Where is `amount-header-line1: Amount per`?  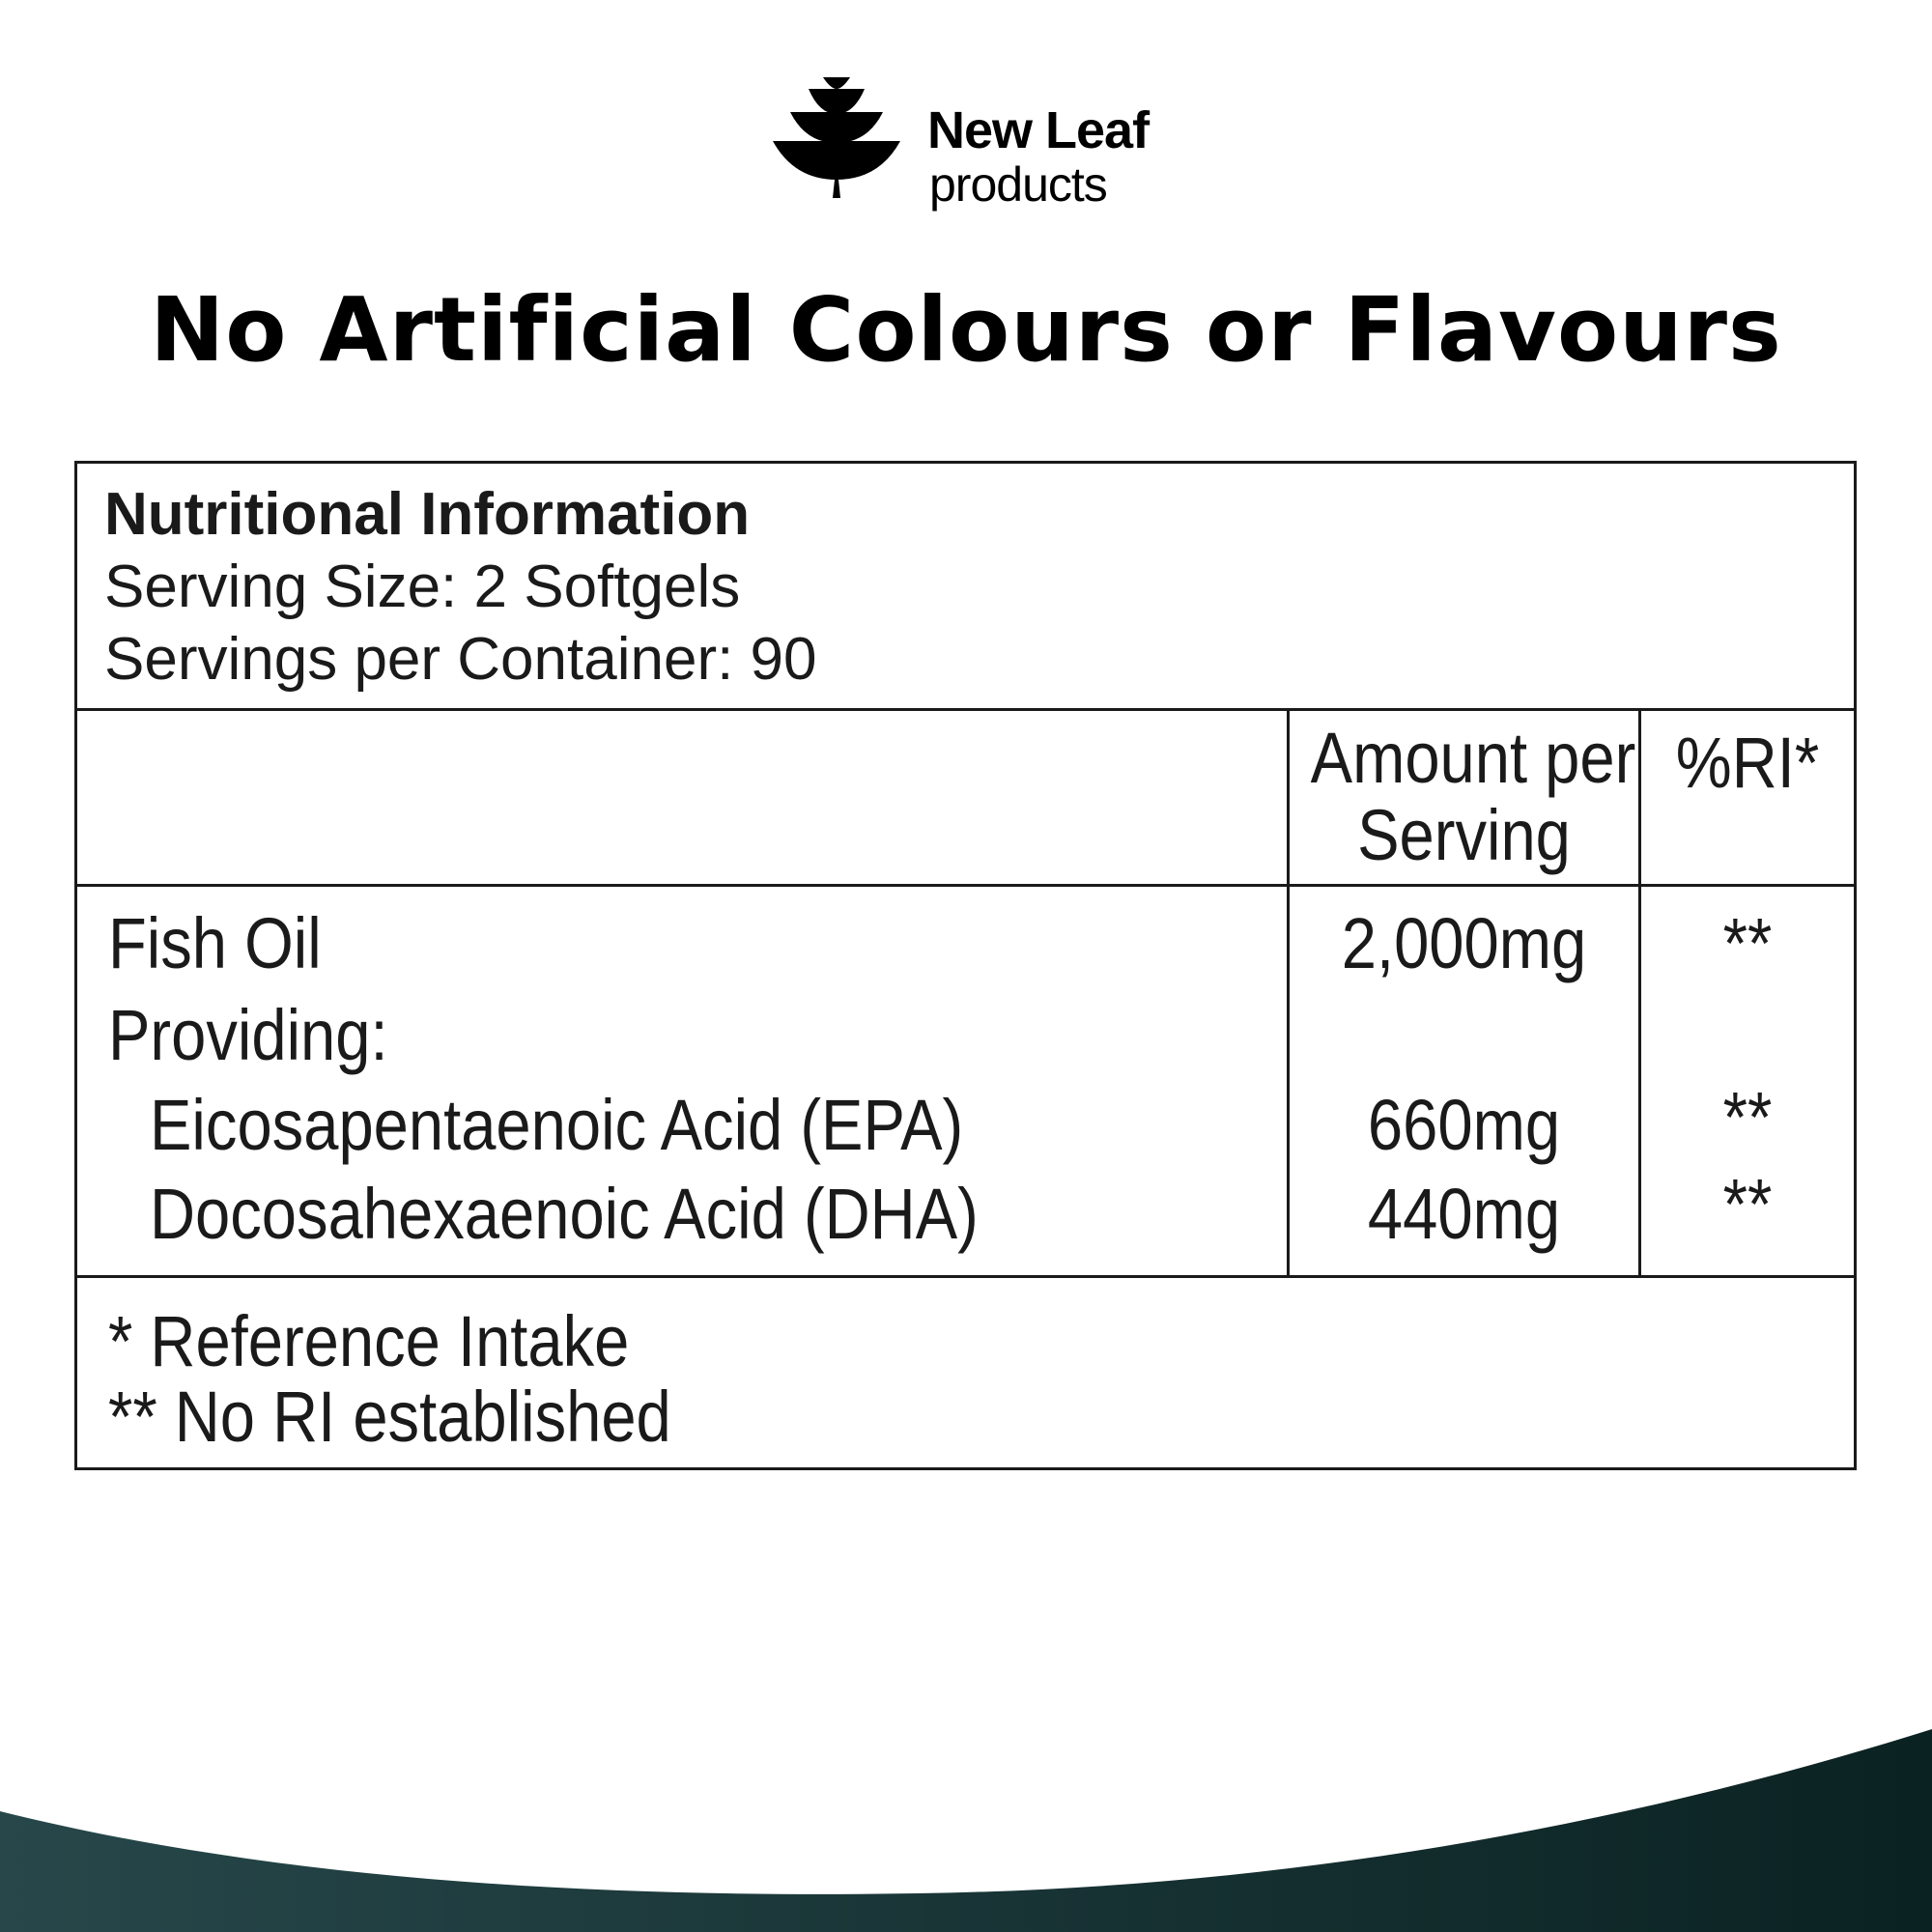 amount-header-line1: Amount per is located at coordinates (1473, 758).